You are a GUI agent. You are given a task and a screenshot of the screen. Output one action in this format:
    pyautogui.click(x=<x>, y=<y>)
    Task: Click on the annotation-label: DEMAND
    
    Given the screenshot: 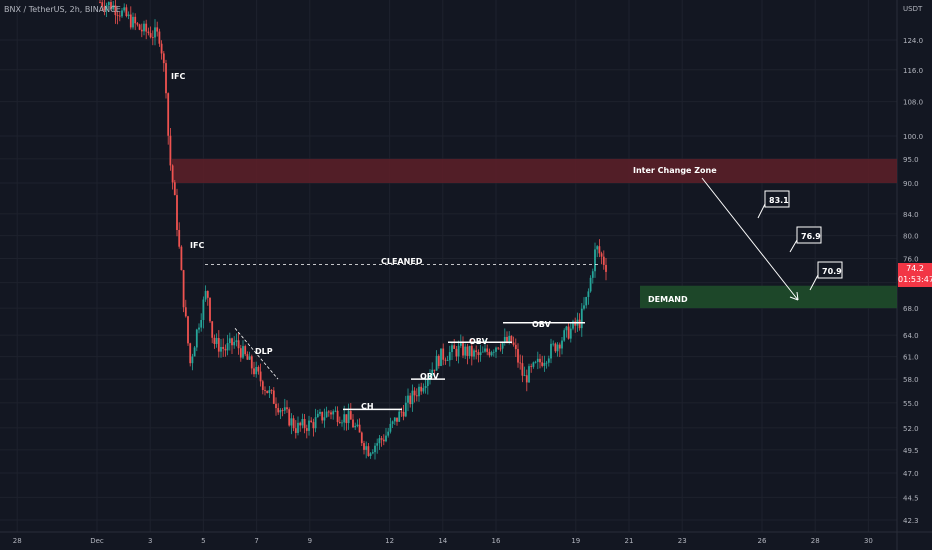 What is the action you would take?
    pyautogui.click(x=668, y=299)
    